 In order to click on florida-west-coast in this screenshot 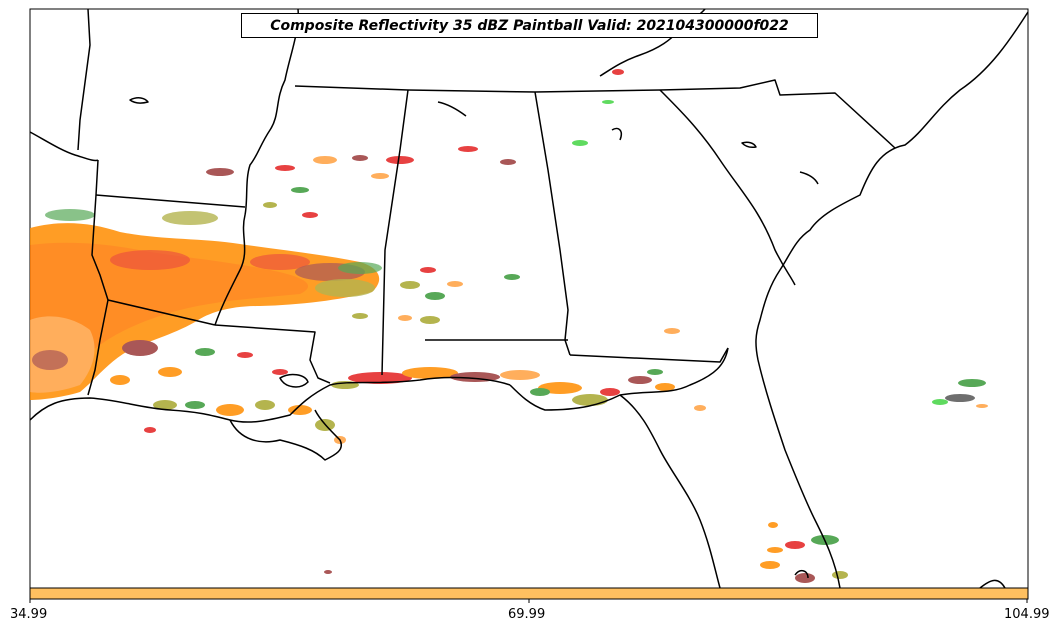, I will do `click(619, 468)`.